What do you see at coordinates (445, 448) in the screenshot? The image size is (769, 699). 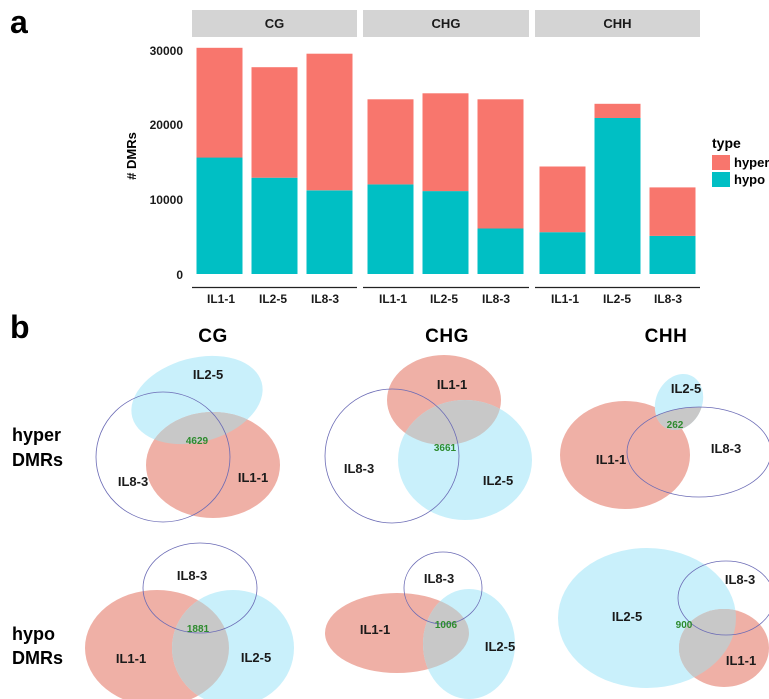 I see `venn-count: 3661` at bounding box center [445, 448].